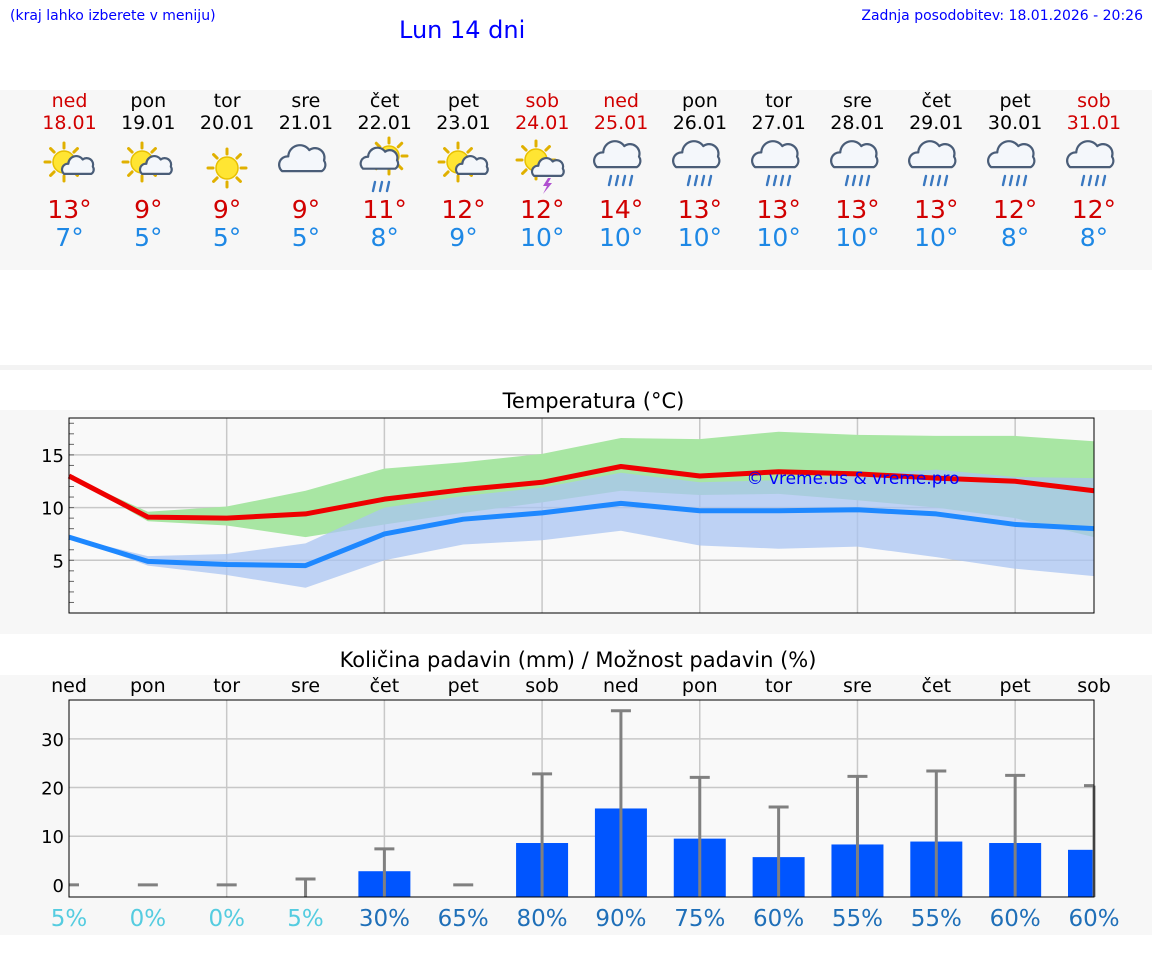 The height and width of the screenshot is (975, 1152). What do you see at coordinates (69, 237) in the screenshot?
I see `temp-min: 7°` at bounding box center [69, 237].